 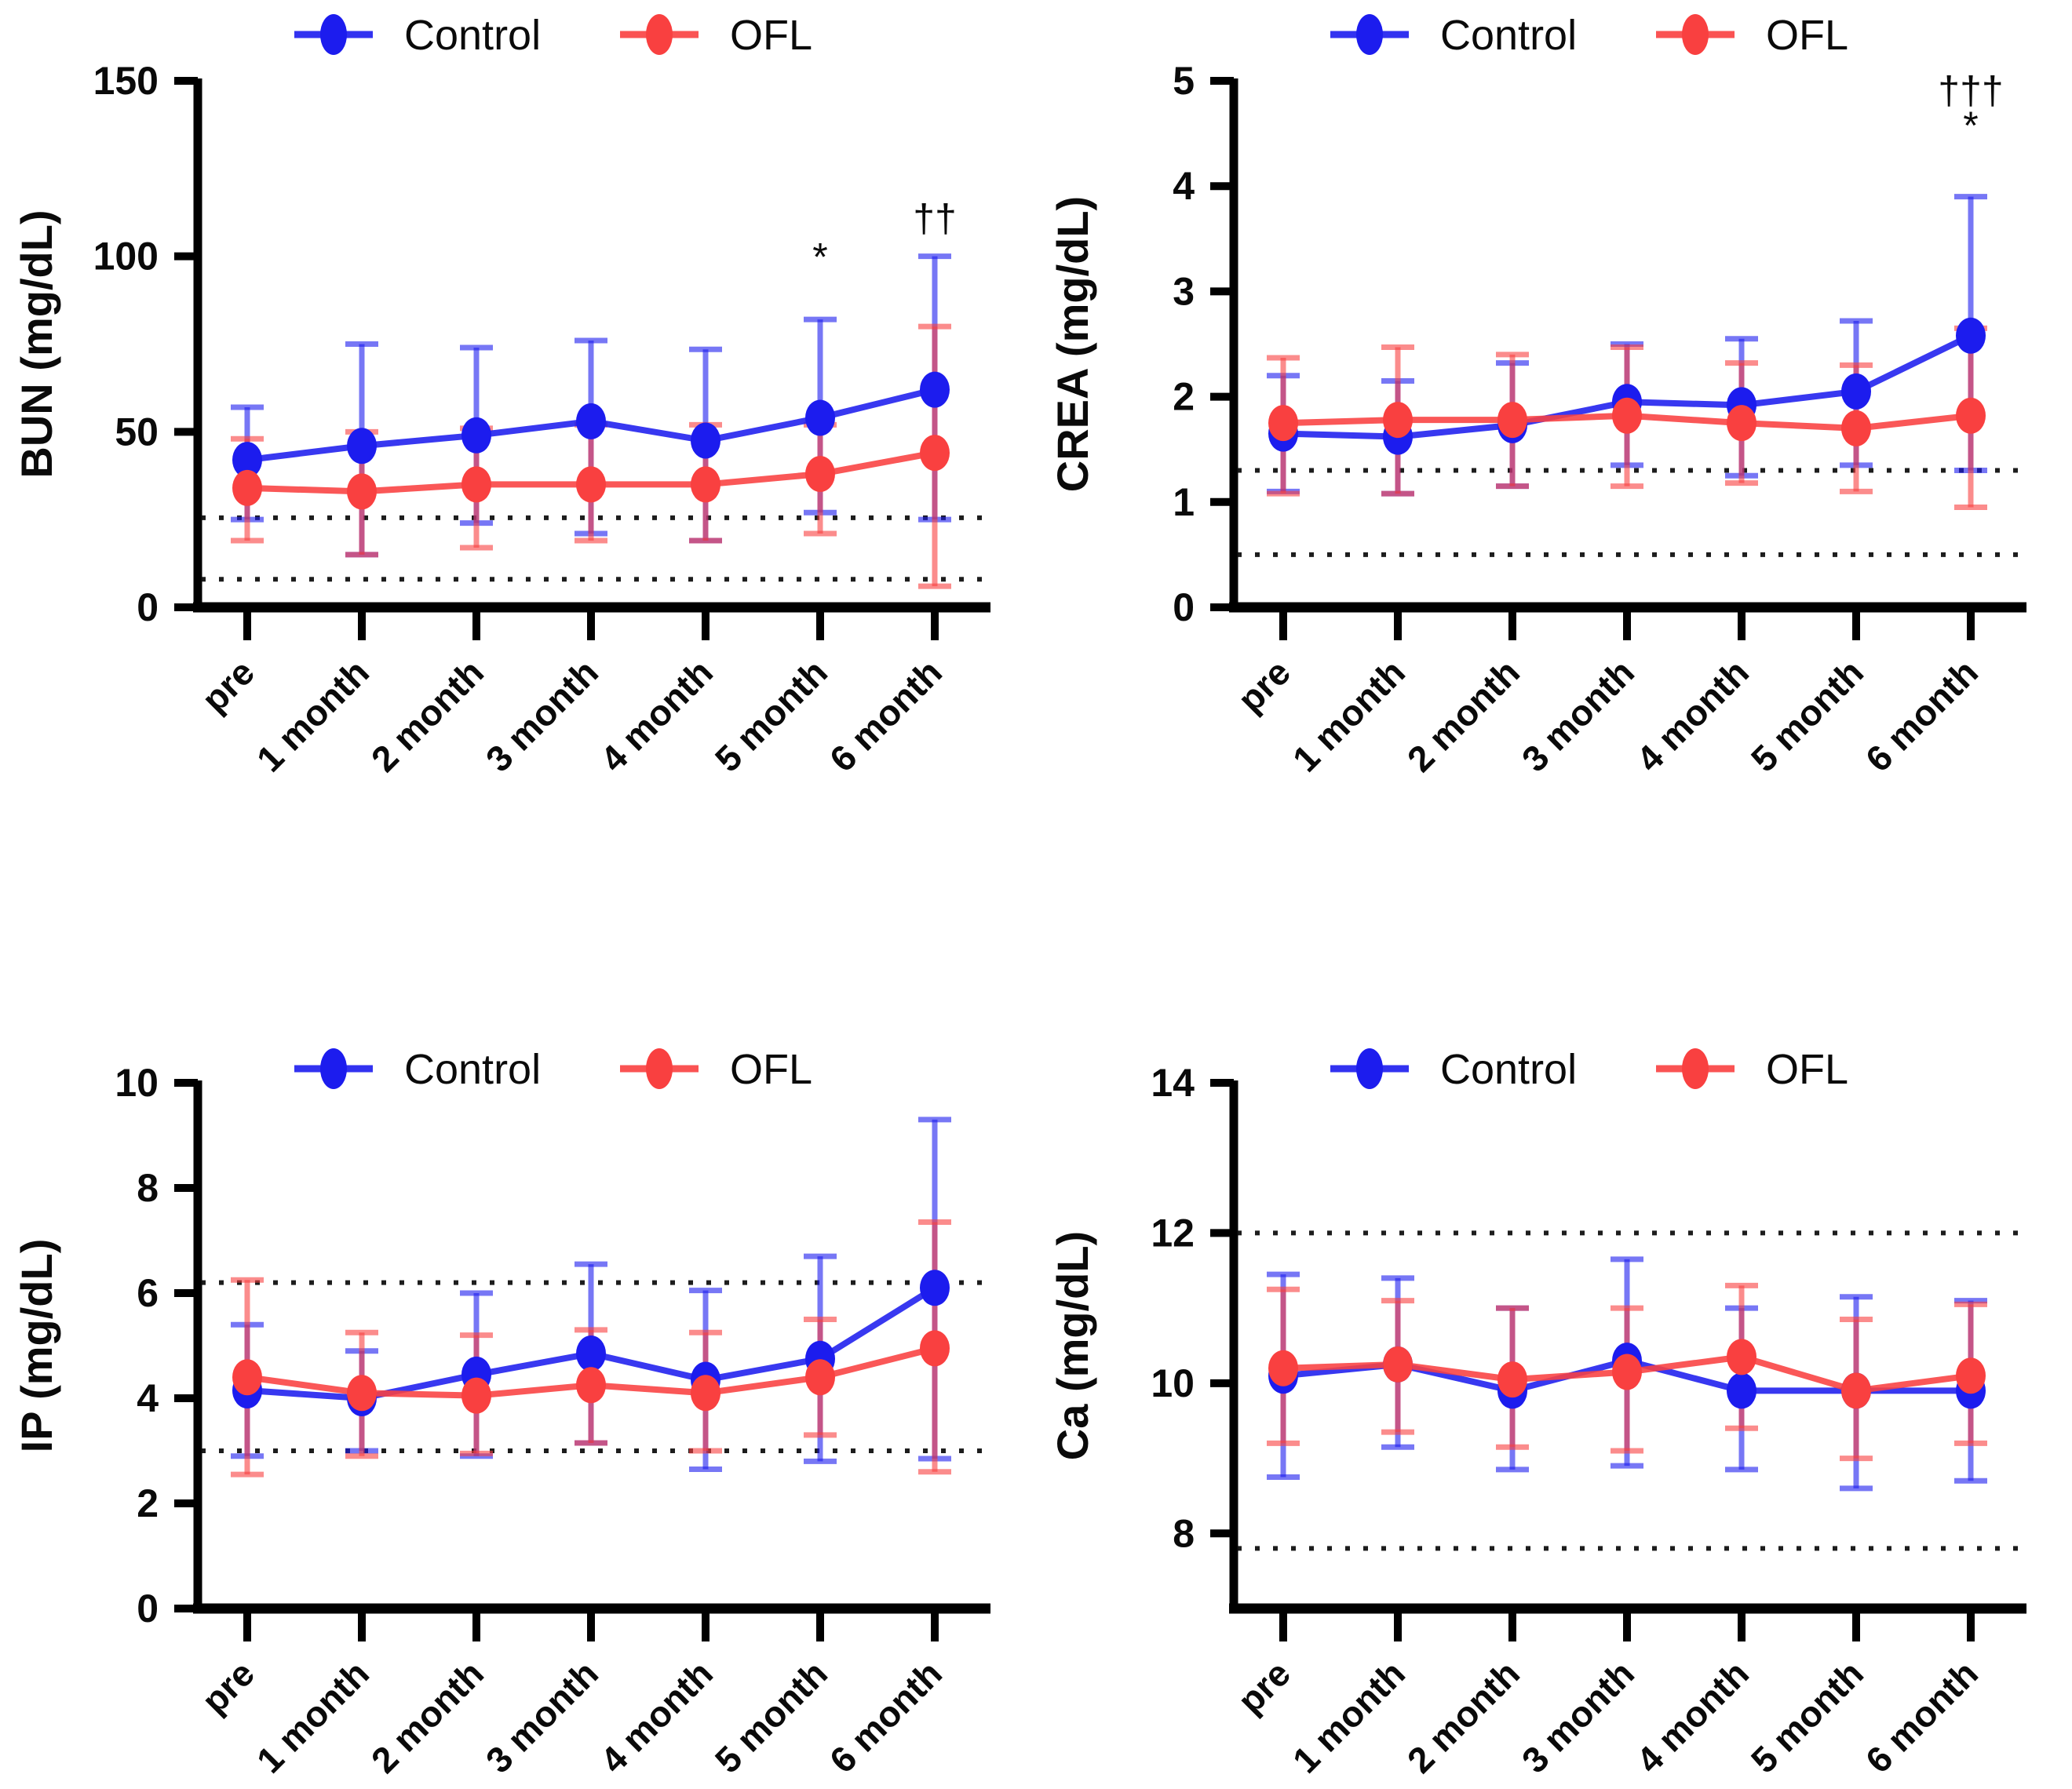 What do you see at coordinates (1173, 1083) in the screenshot?
I see `y-tick-label: 14` at bounding box center [1173, 1083].